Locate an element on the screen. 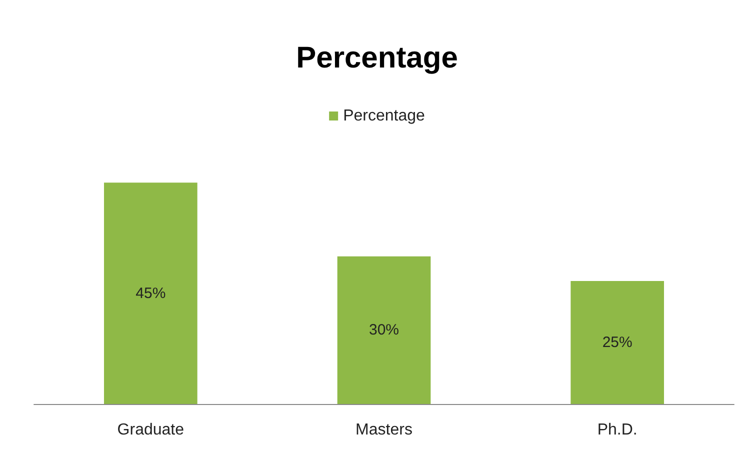 Image resolution: width=754 pixels, height=462 pixels. data-label: 30% is located at coordinates (384, 330).